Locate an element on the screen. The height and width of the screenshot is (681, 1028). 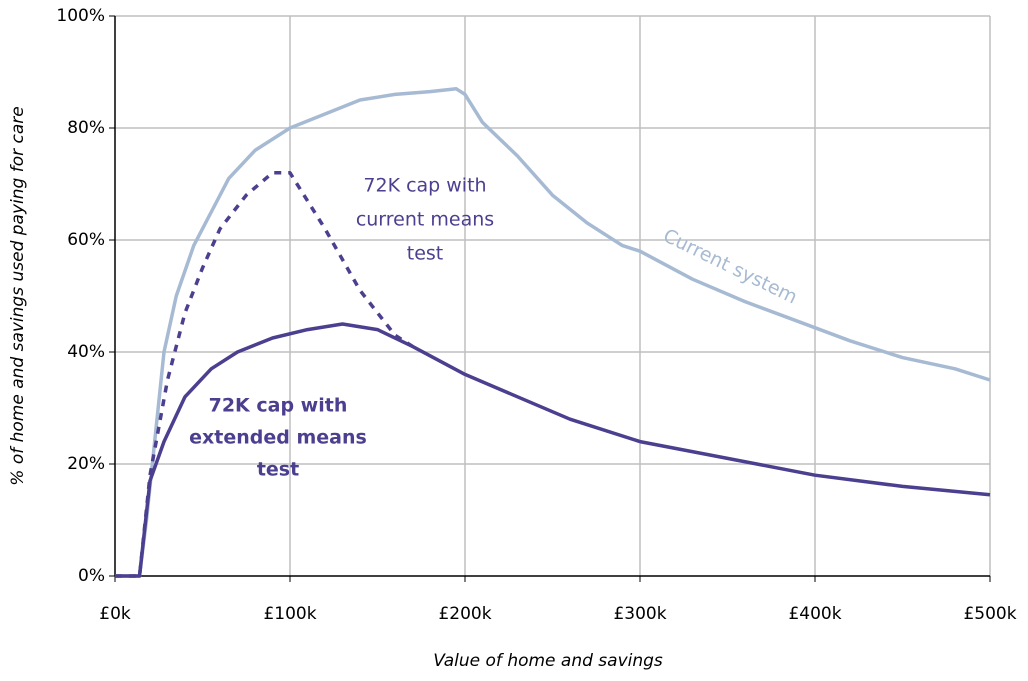
x-axis-title: Value of home and savings is located at coordinates (548, 661).